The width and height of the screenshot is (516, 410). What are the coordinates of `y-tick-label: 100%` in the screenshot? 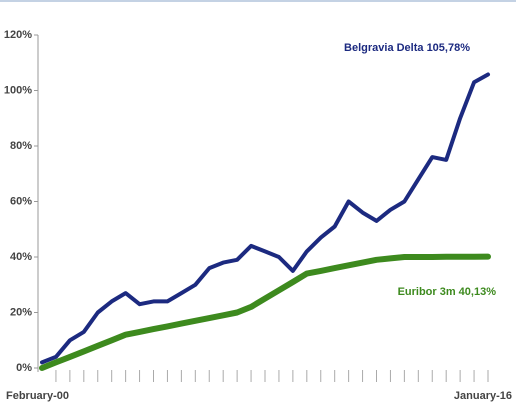 It's located at (18, 90).